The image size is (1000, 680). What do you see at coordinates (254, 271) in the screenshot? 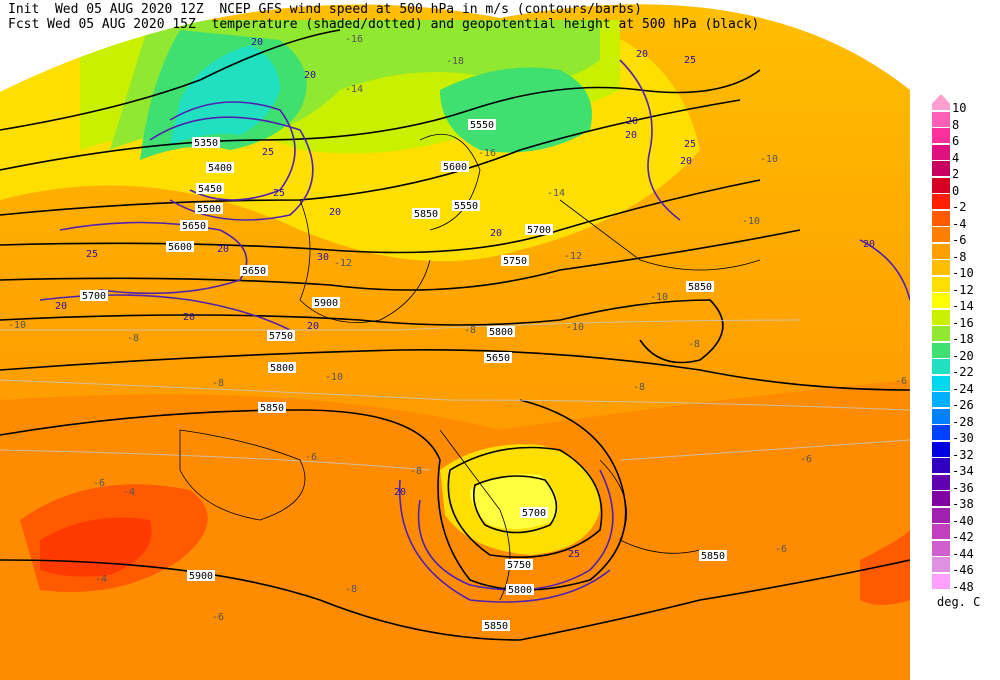
I see `height-label: 5650` at bounding box center [254, 271].